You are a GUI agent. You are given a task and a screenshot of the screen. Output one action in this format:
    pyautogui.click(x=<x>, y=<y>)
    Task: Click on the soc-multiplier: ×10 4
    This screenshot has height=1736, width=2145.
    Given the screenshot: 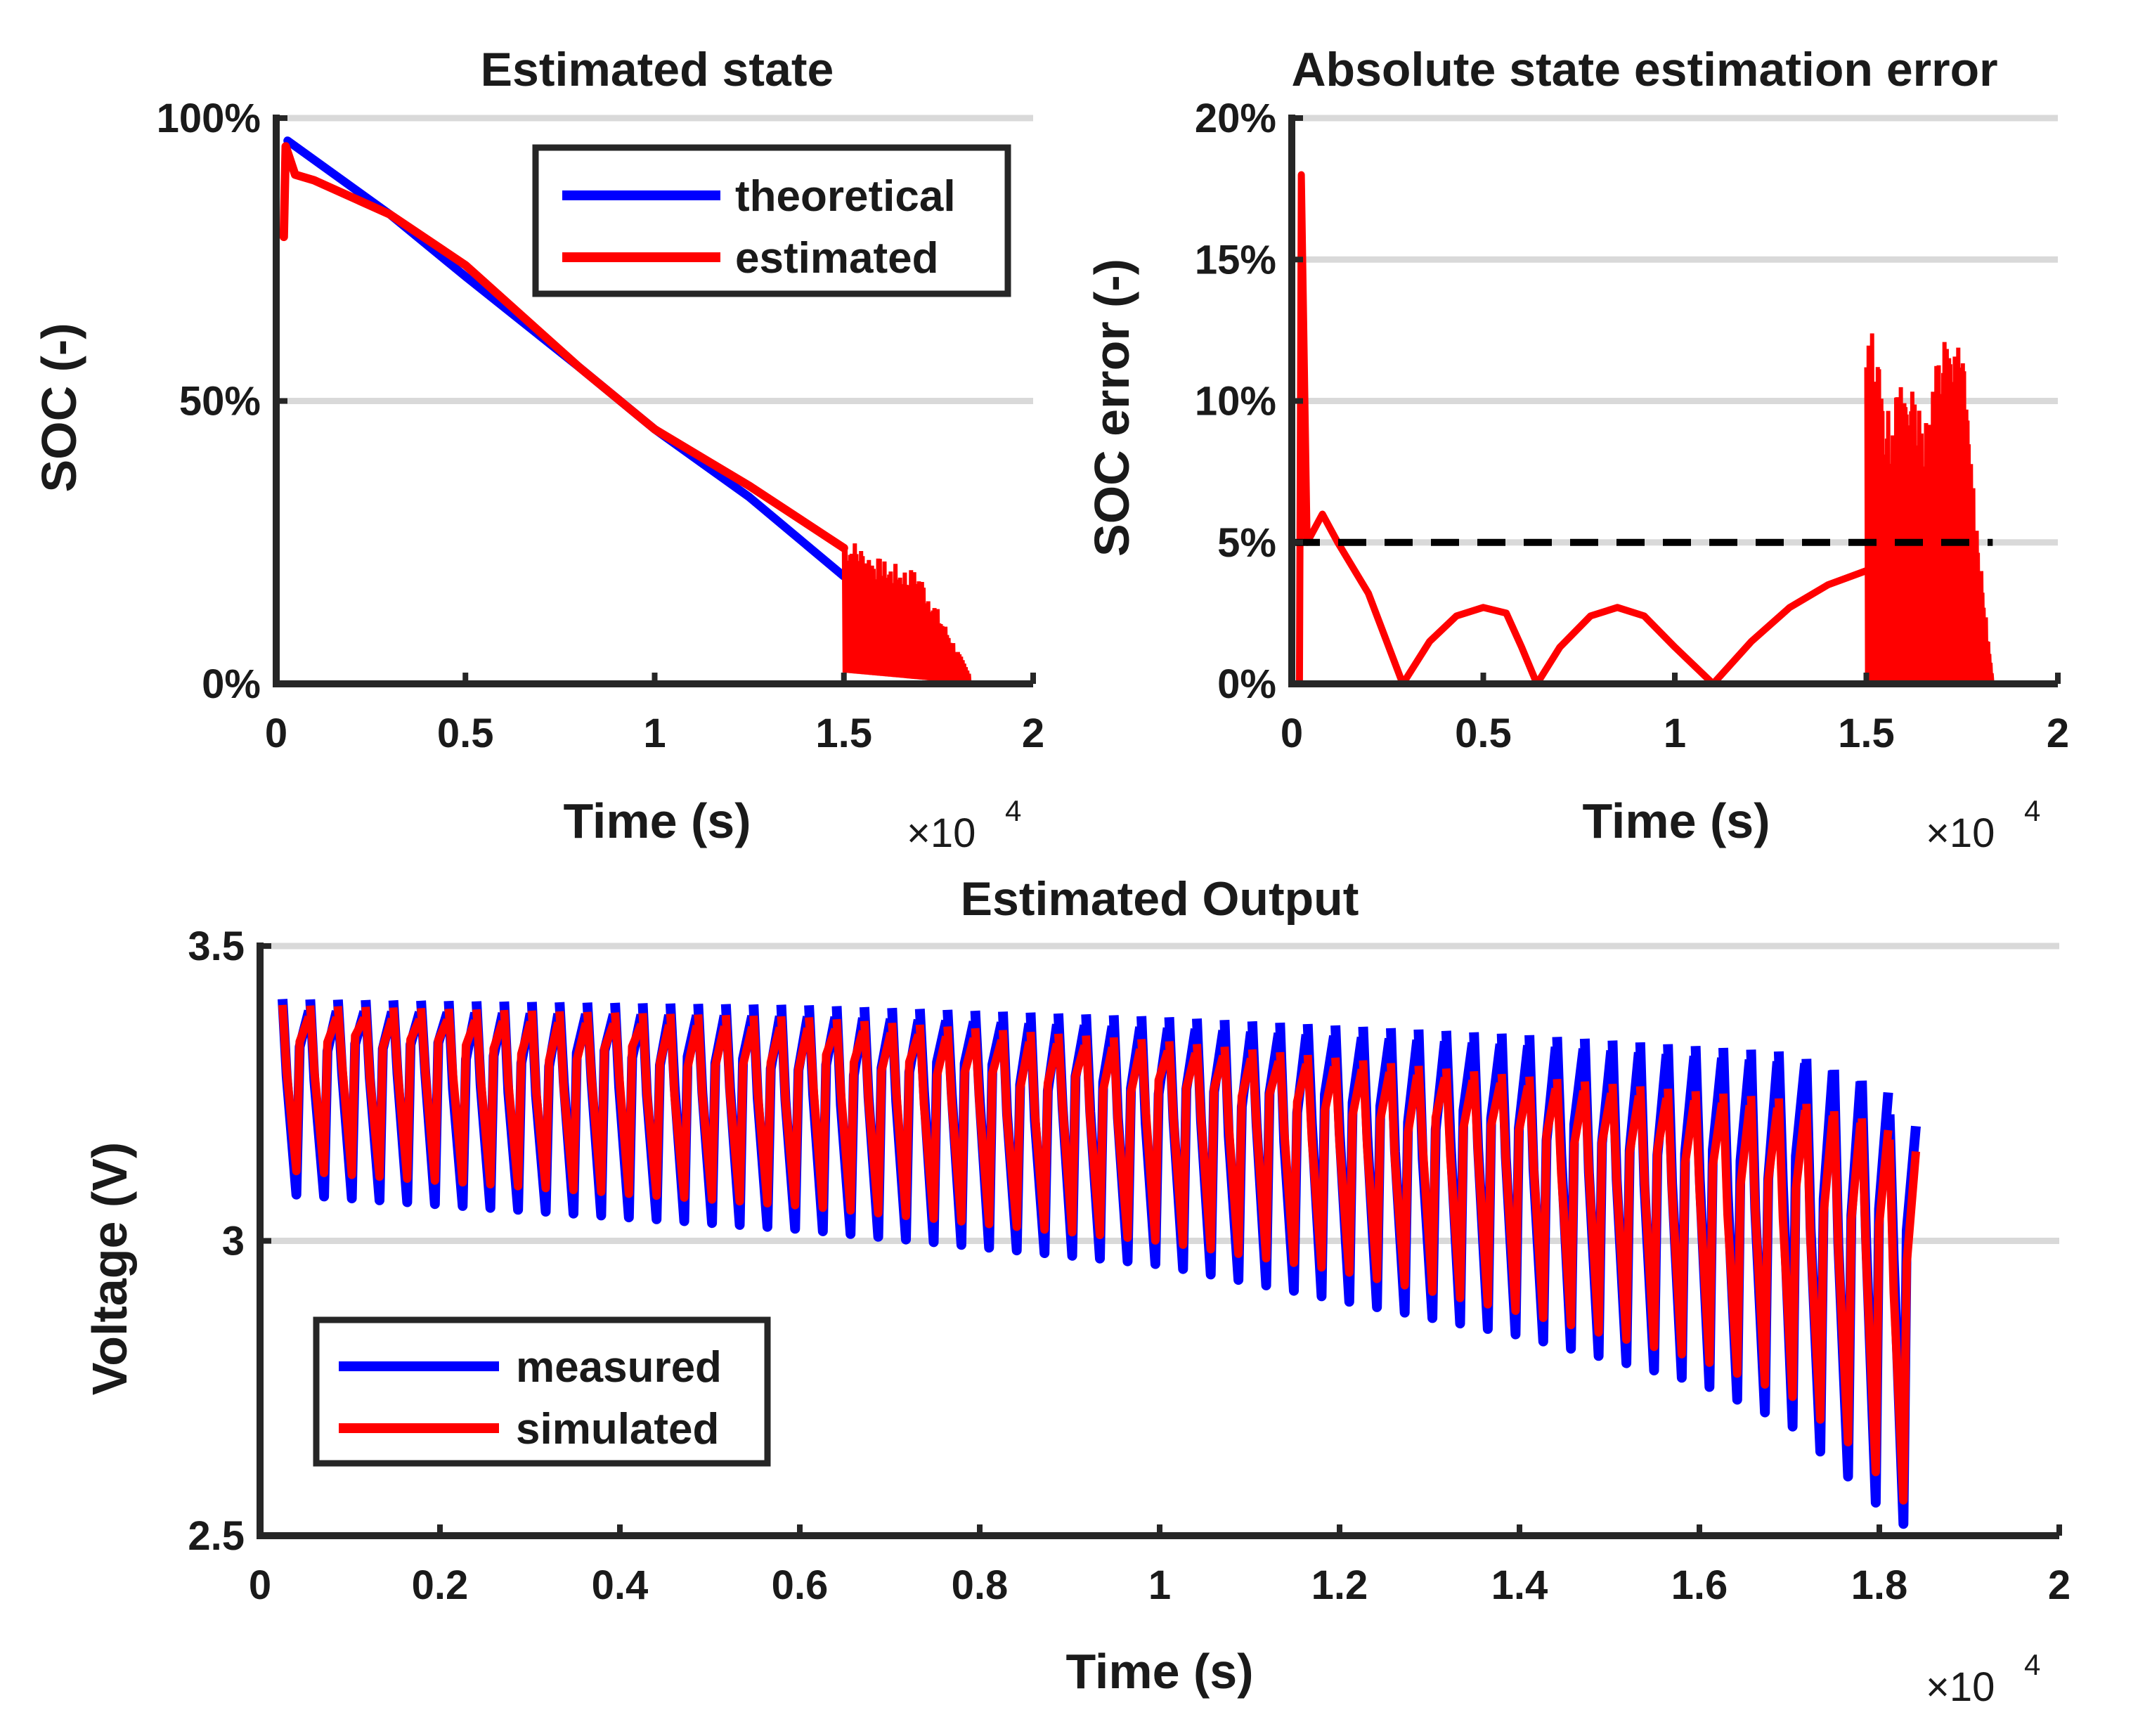 What is the action you would take?
    pyautogui.click(x=964, y=825)
    